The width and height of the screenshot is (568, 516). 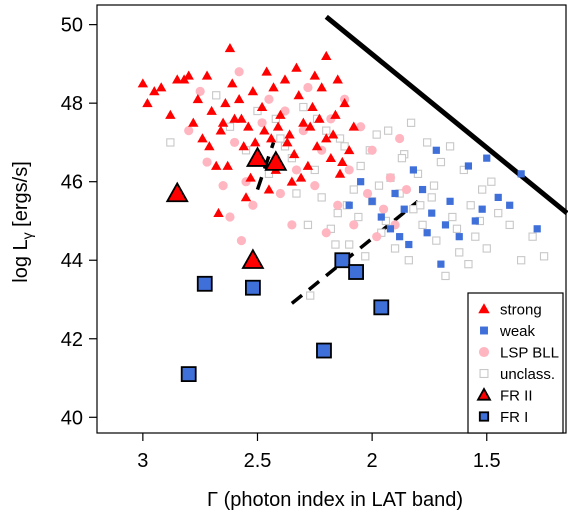 I want to click on series-strong, so click(x=248, y=130).